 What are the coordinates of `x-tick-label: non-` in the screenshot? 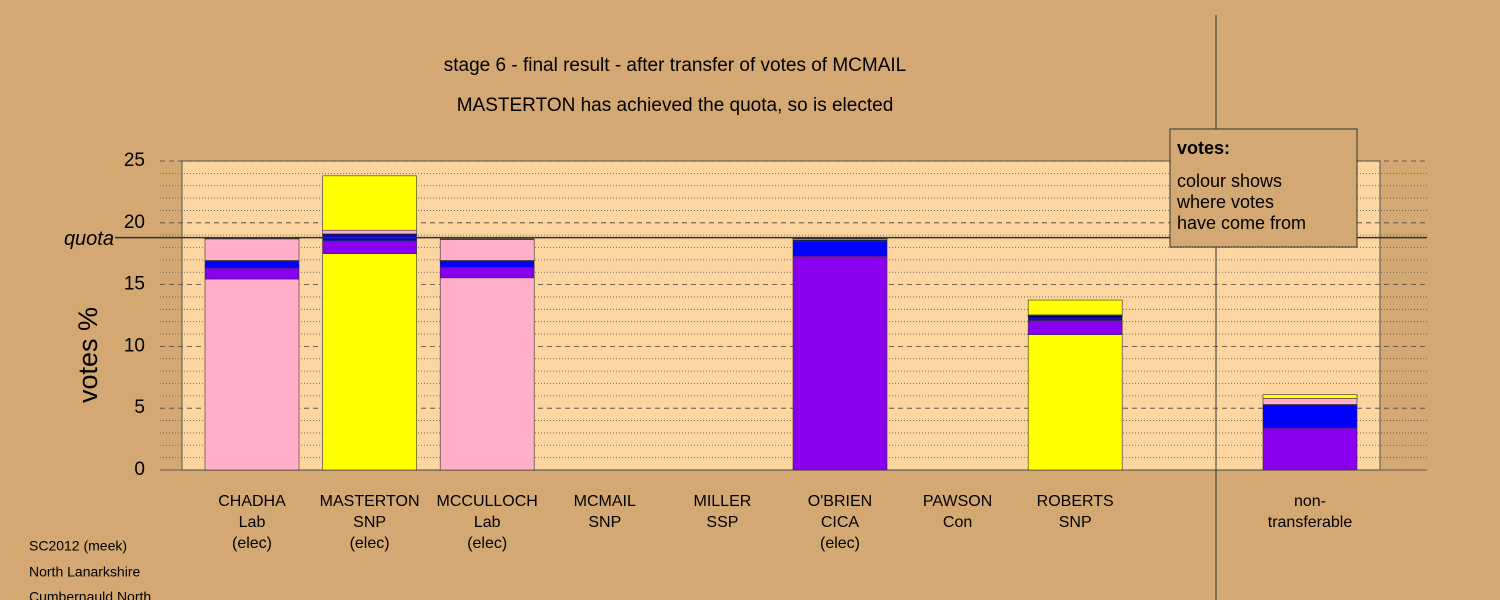 It's located at (1310, 501).